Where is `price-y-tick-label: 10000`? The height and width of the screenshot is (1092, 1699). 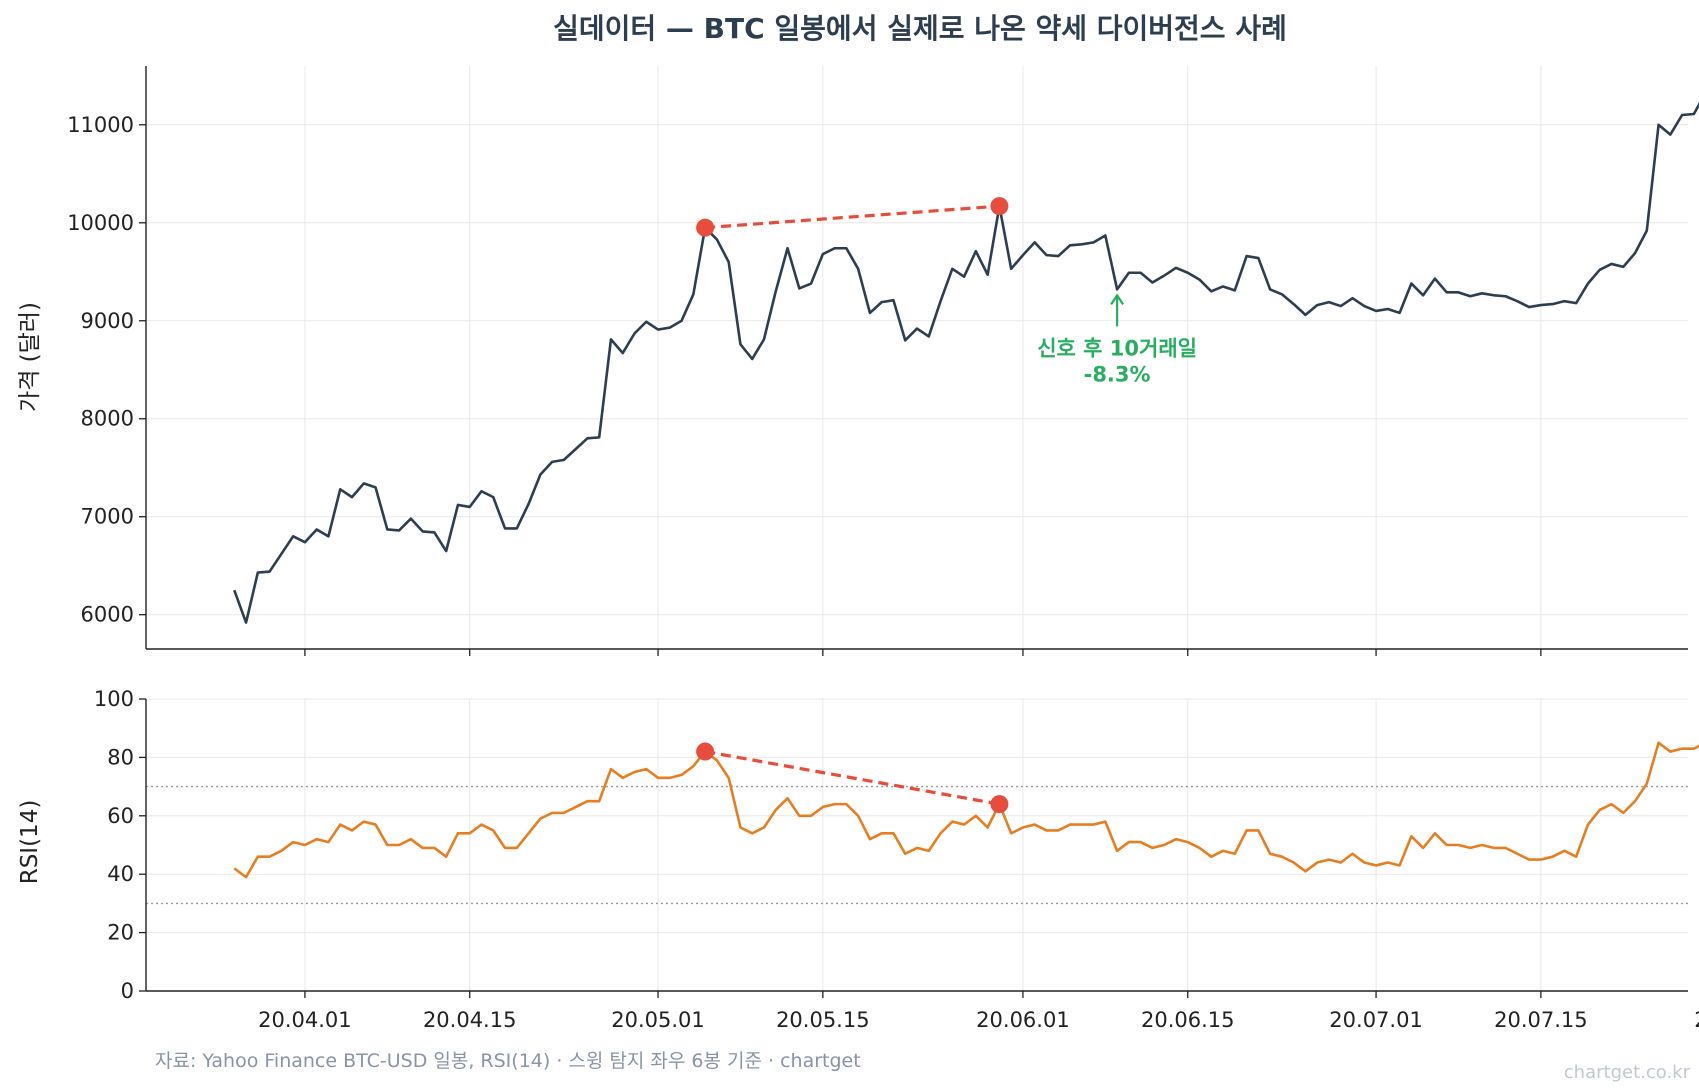 price-y-tick-label: 10000 is located at coordinates (100, 223).